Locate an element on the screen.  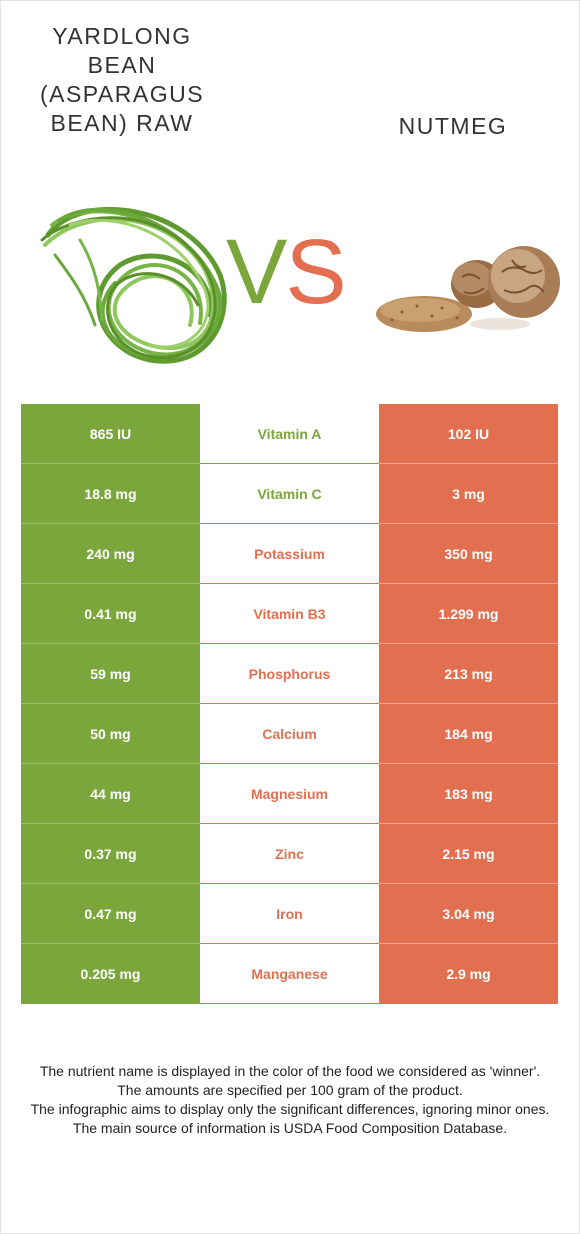
table-row: 0.205 mg Manganese 2.9 mg is located at coordinates (289, 974).